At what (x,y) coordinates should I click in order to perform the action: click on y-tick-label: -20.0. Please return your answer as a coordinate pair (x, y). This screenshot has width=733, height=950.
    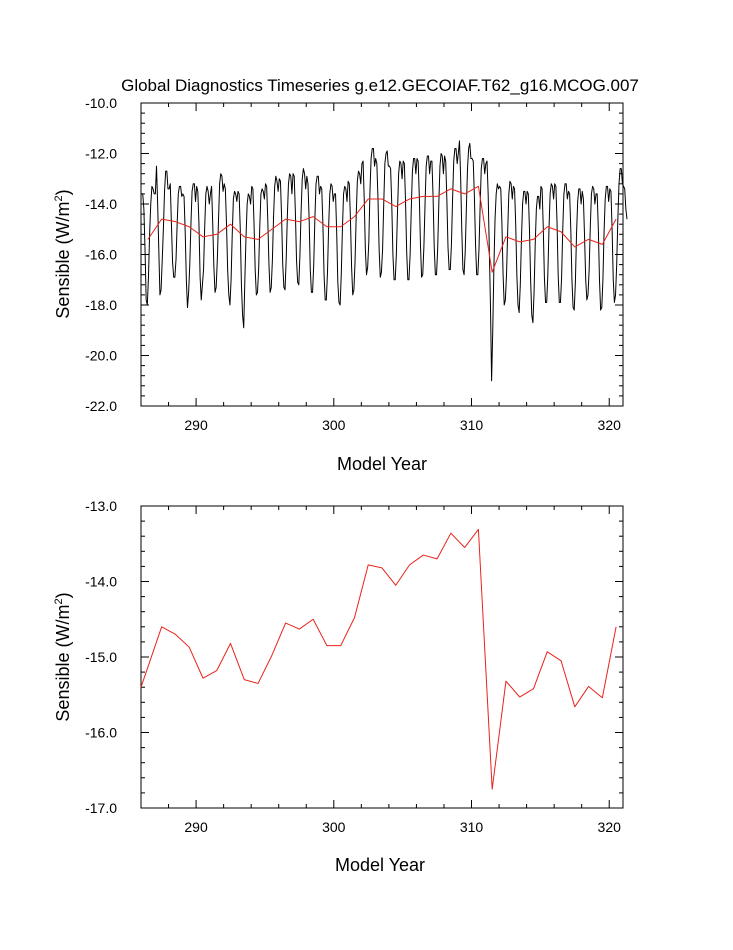
    Looking at the image, I should click on (101, 356).